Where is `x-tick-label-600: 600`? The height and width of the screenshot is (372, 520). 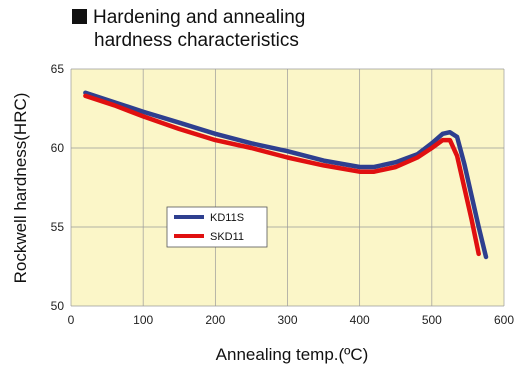 x-tick-label-600: 600 is located at coordinates (504, 320).